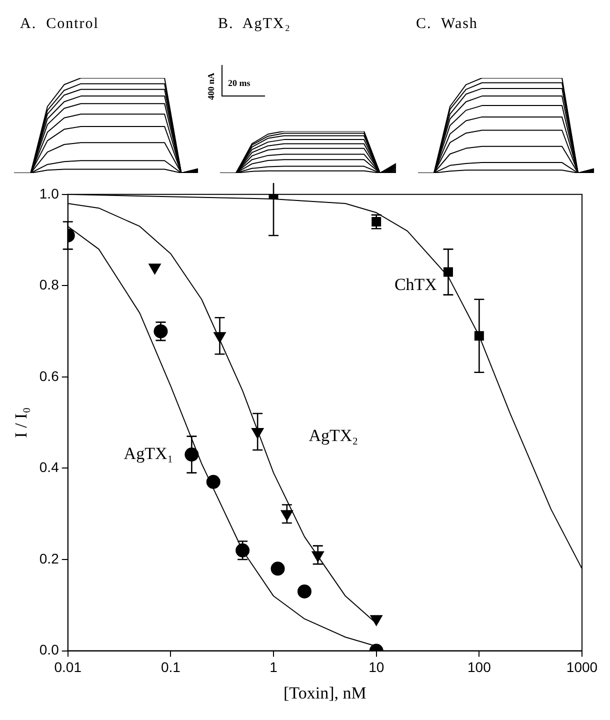 Image resolution: width=610 pixels, height=720 pixels. I want to click on y-tick-label: 0.2, so click(49, 558).